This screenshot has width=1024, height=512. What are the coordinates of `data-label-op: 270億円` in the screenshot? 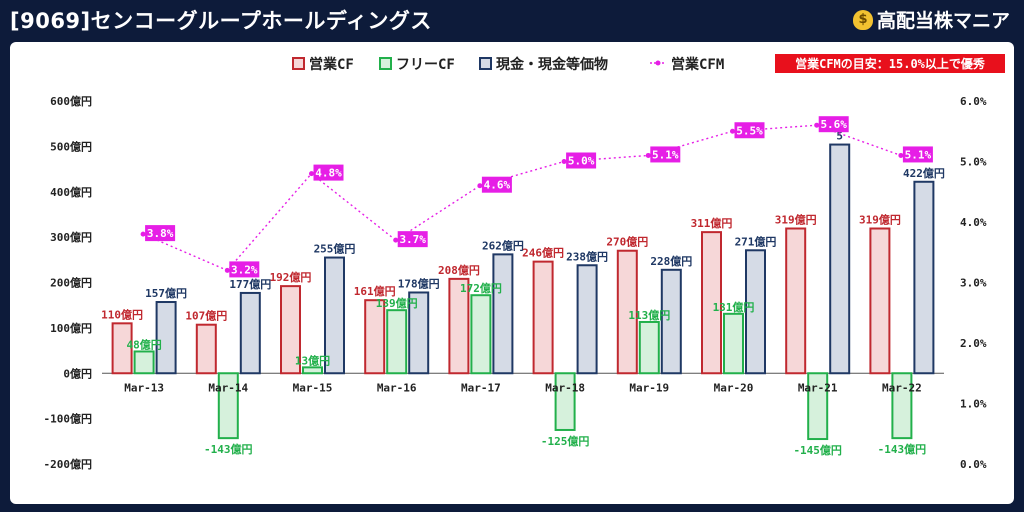 It's located at (627, 242).